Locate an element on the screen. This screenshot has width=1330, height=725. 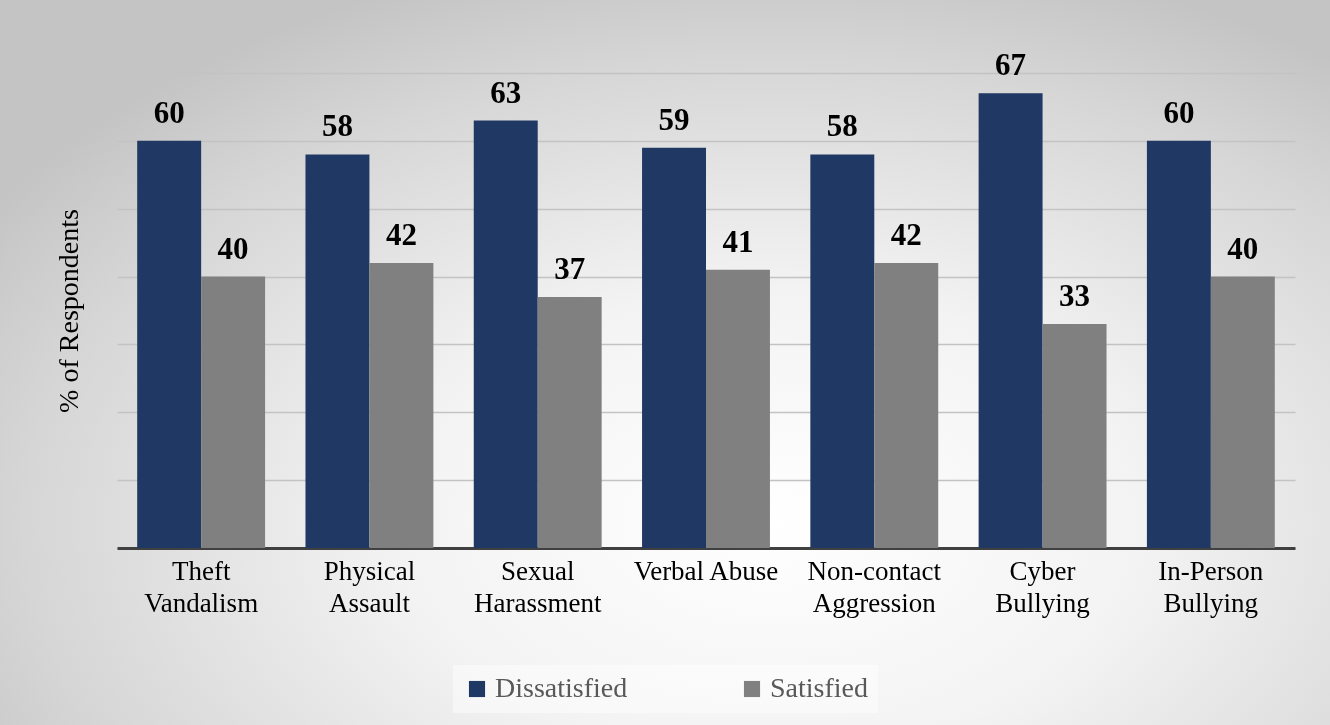
x-tick-label: Verbal Abuse is located at coordinates (706, 570).